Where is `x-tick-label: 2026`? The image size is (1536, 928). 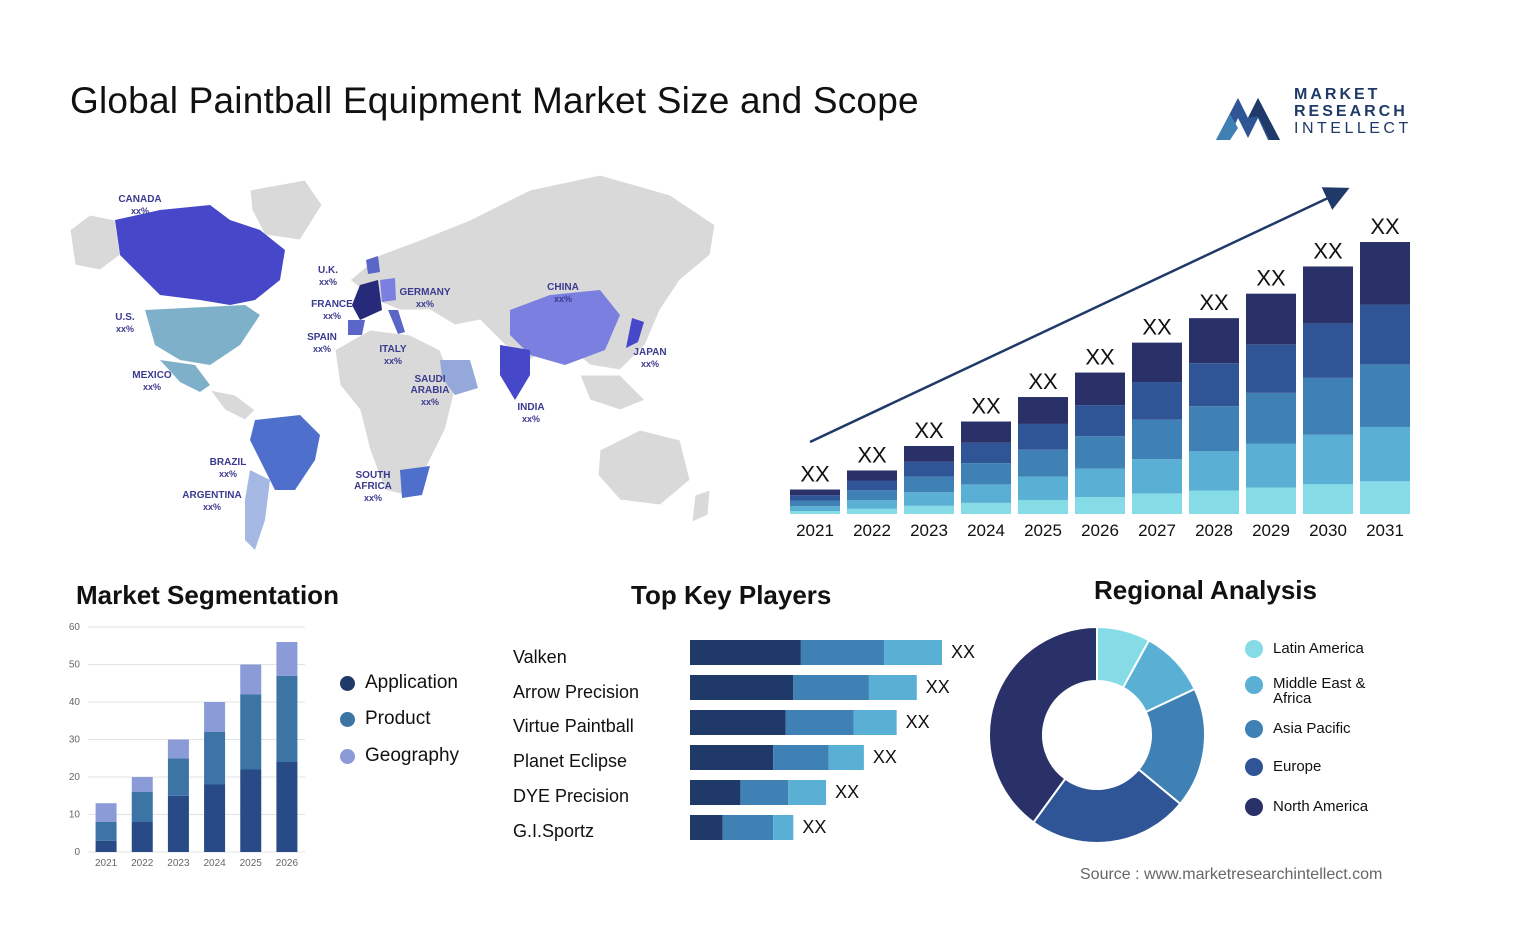 x-tick-label: 2026 is located at coordinates (287, 863).